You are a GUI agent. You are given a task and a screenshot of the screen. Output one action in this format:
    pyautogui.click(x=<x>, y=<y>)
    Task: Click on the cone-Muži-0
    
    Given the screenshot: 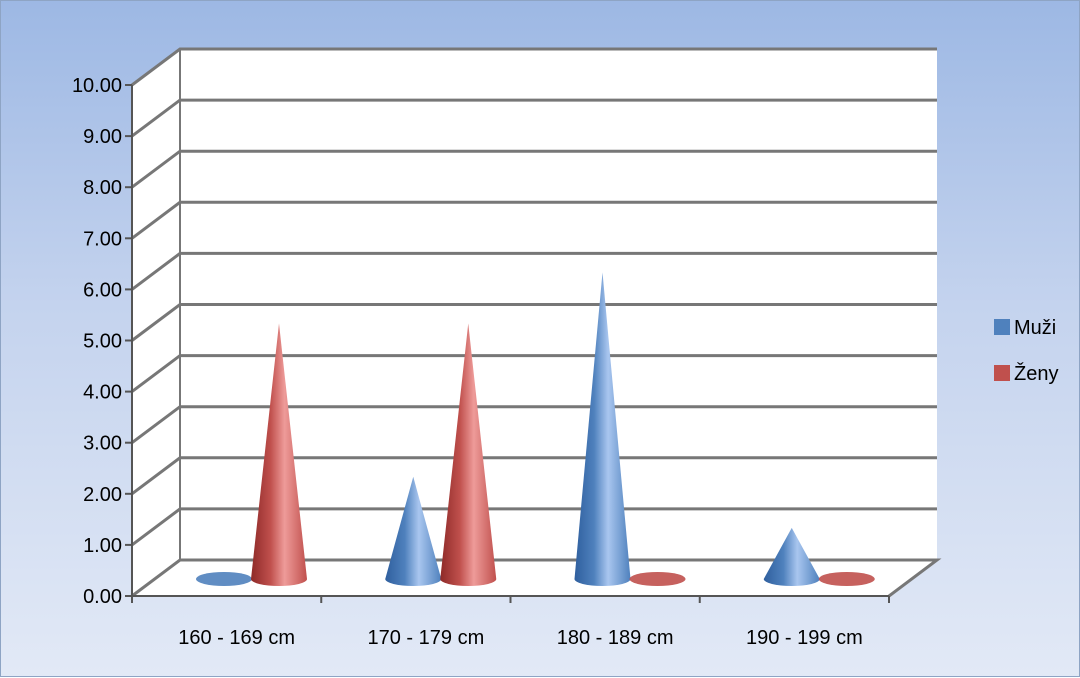 What is the action you would take?
    pyautogui.click(x=224, y=579)
    